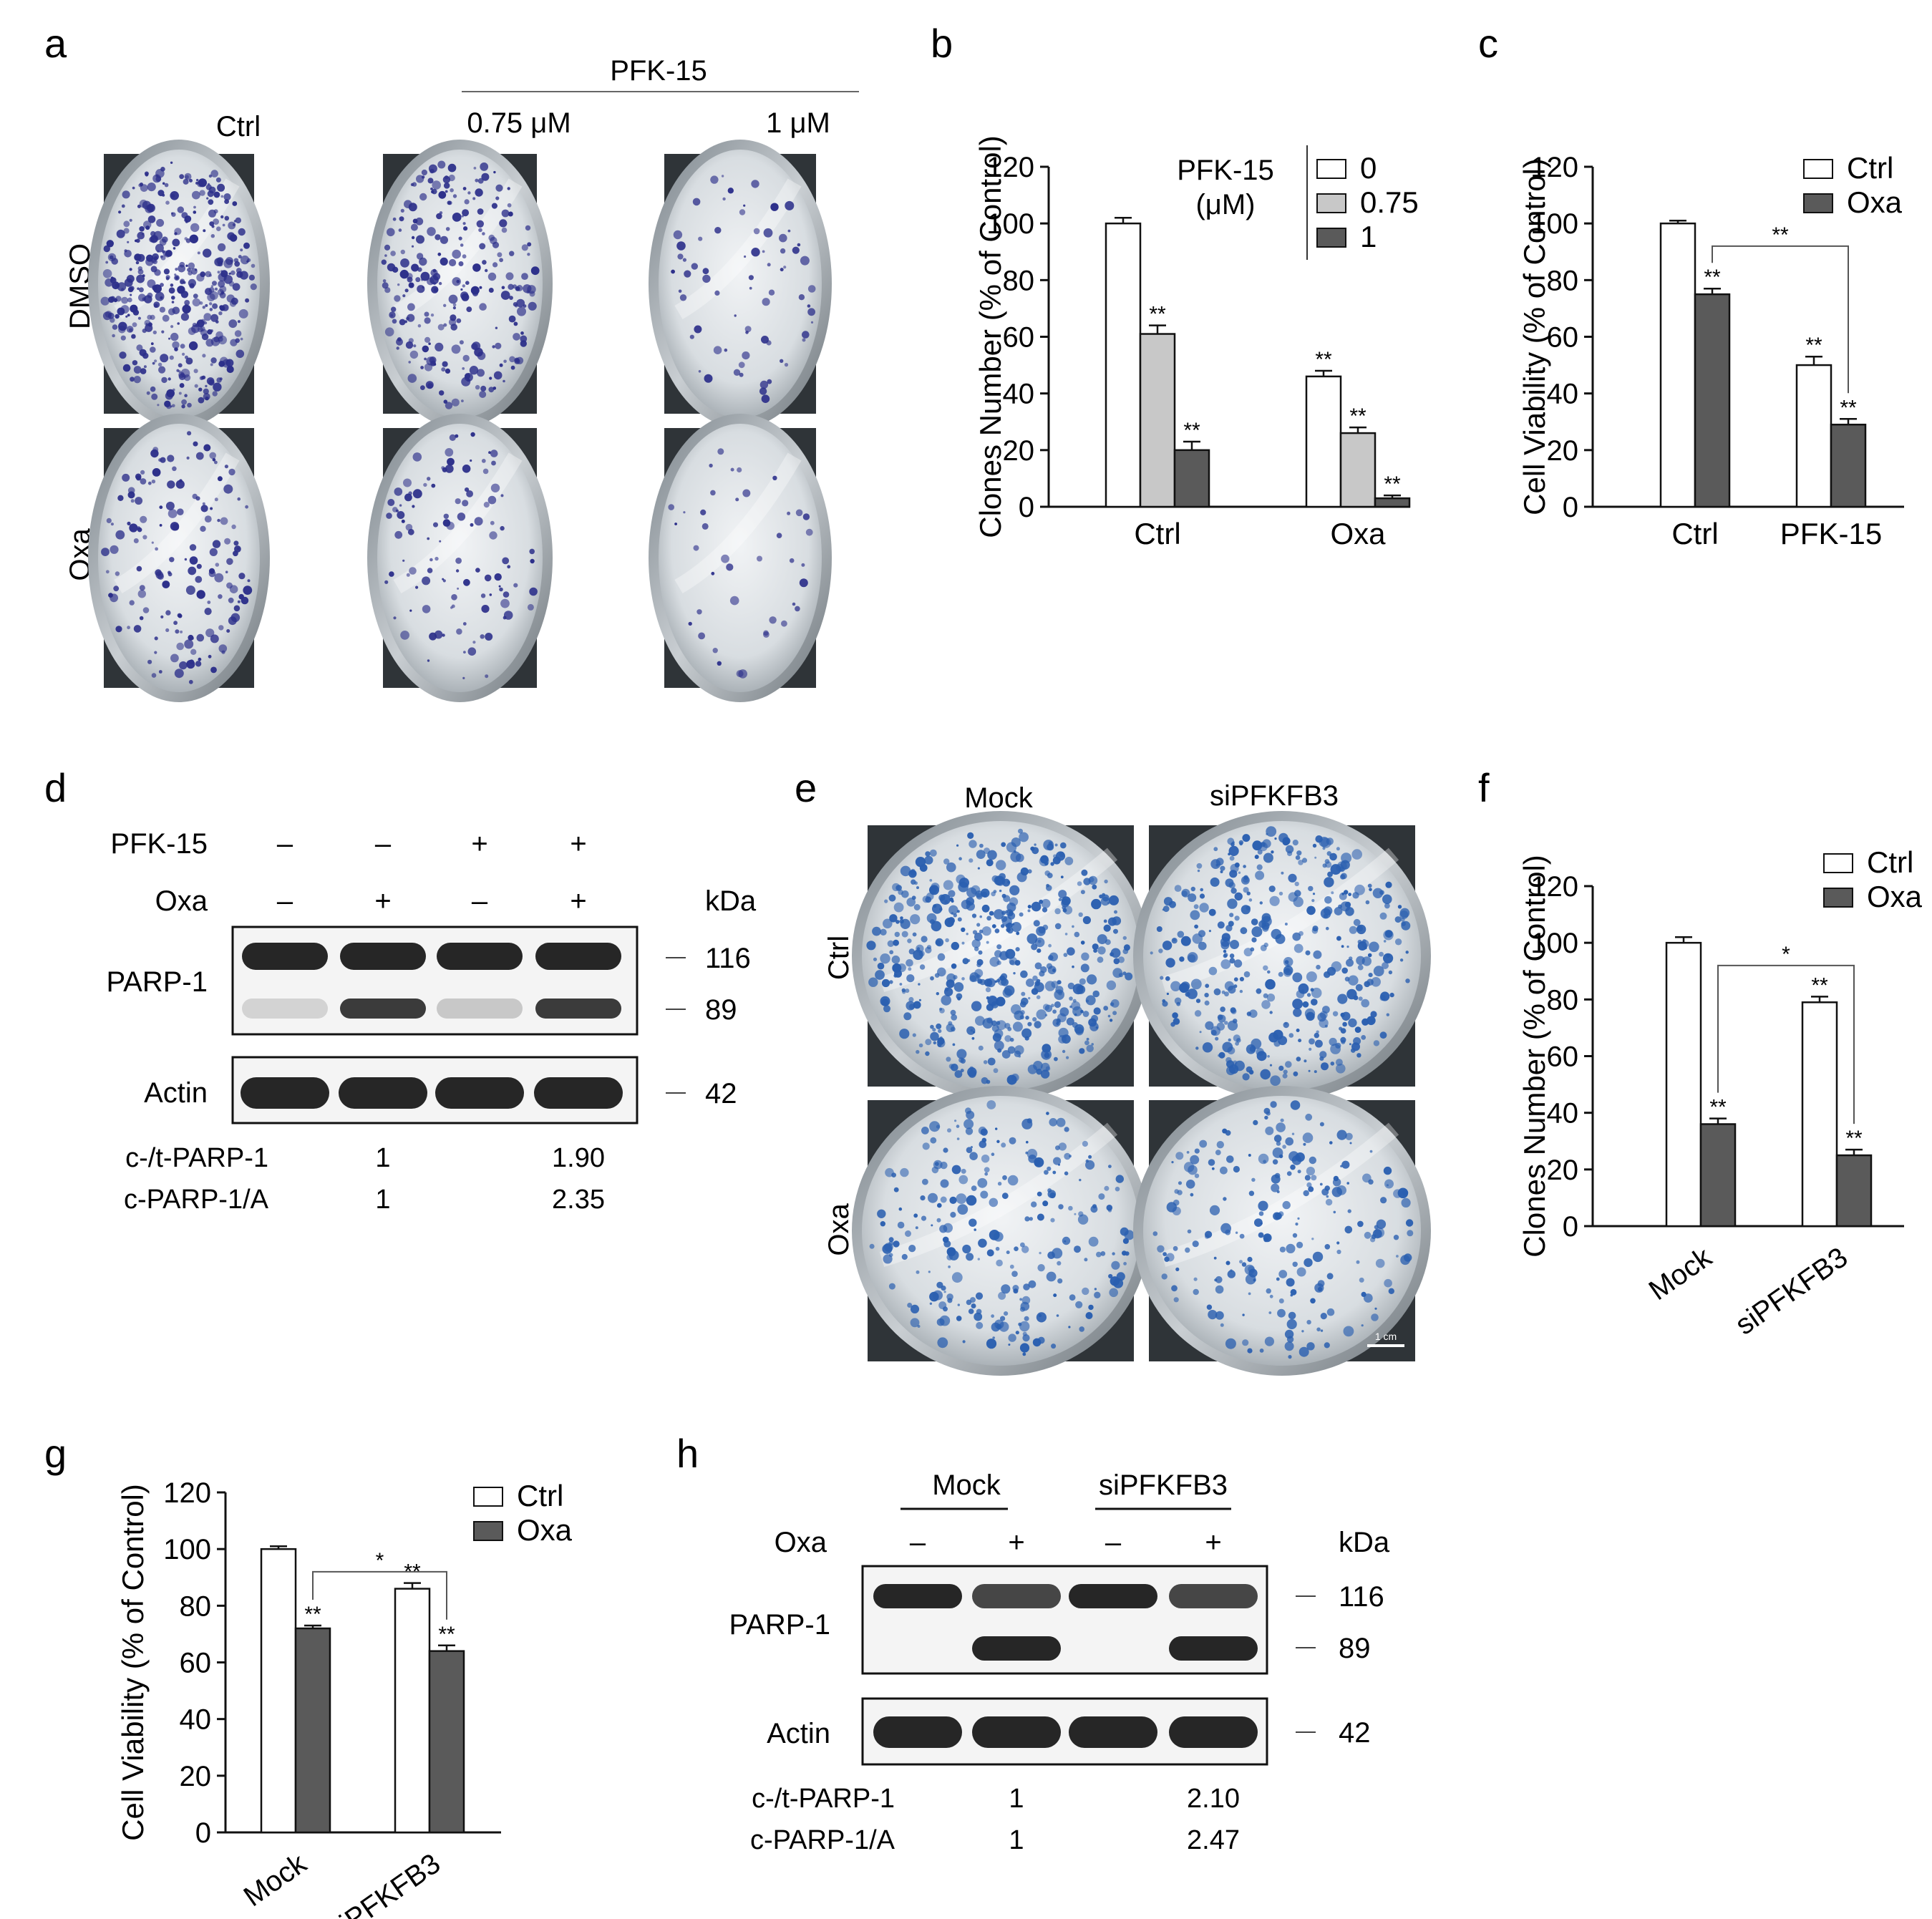 The height and width of the screenshot is (1919, 1932). Describe the element at coordinates (990, 337) in the screenshot. I see `y-axis-label: Clones Number (% of Control)` at that location.